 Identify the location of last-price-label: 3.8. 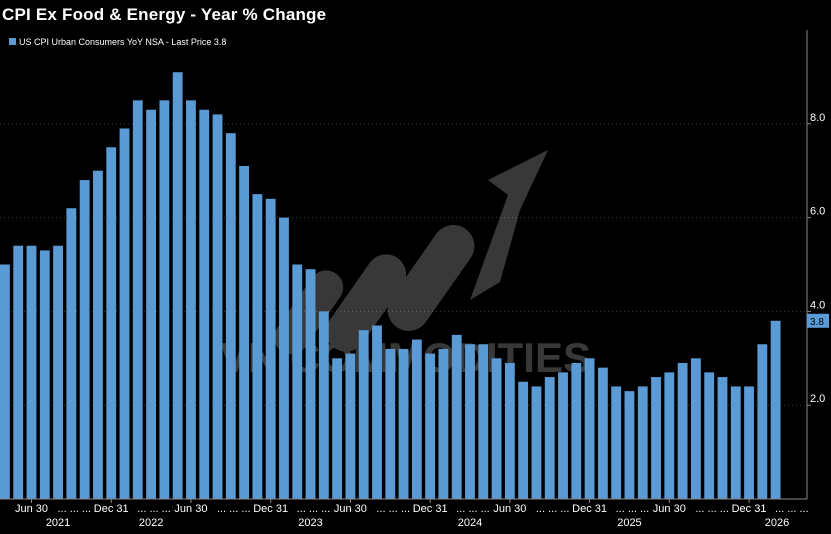
(817, 322).